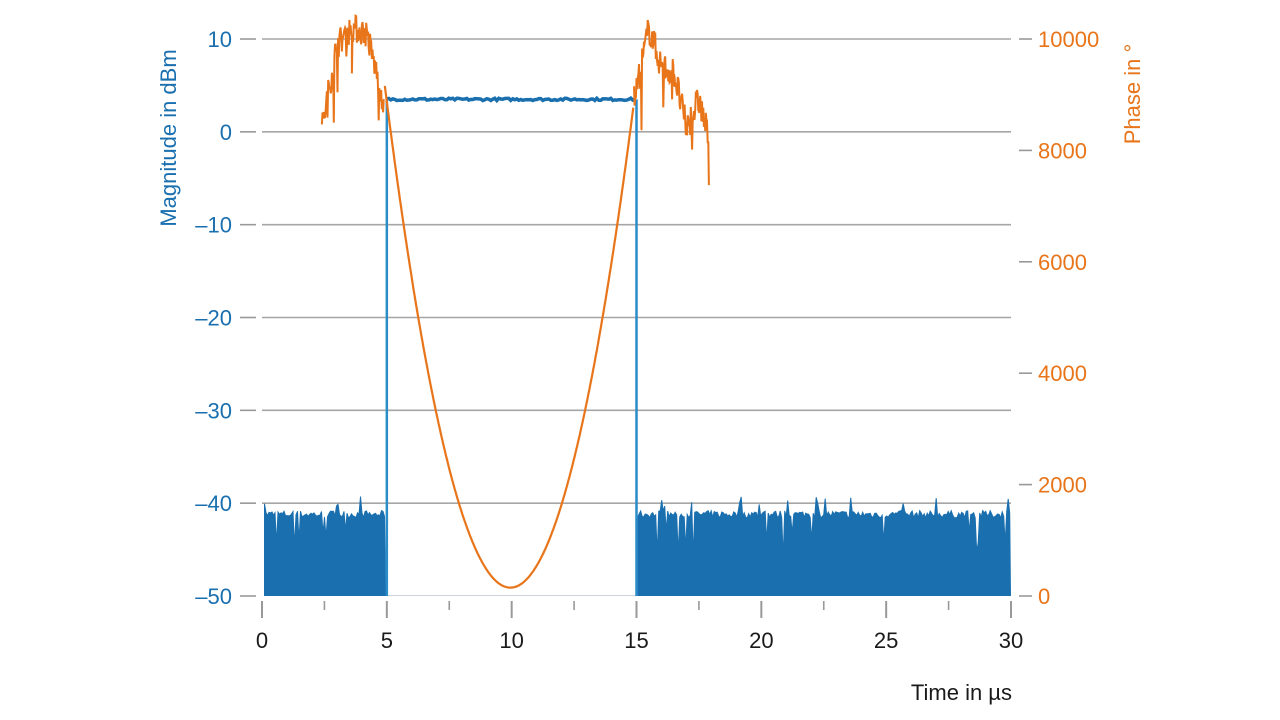 The width and height of the screenshot is (1280, 720). What do you see at coordinates (1062, 150) in the screenshot?
I see `y2-tick-label: 8000` at bounding box center [1062, 150].